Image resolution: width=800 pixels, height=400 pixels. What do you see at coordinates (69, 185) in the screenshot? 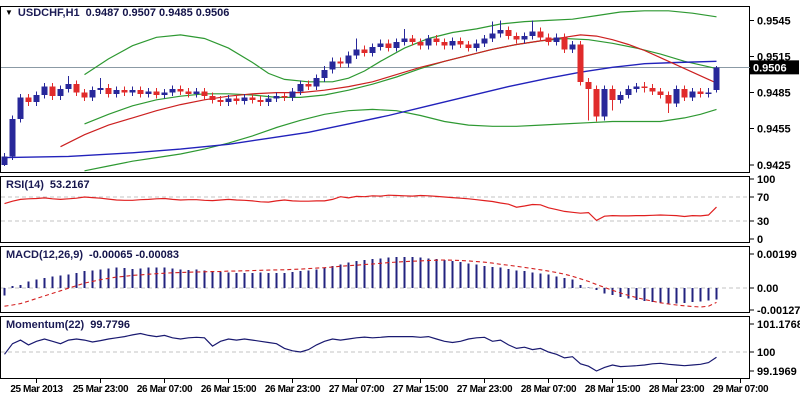
I see `rsi-value: 53.2167` at bounding box center [69, 185].